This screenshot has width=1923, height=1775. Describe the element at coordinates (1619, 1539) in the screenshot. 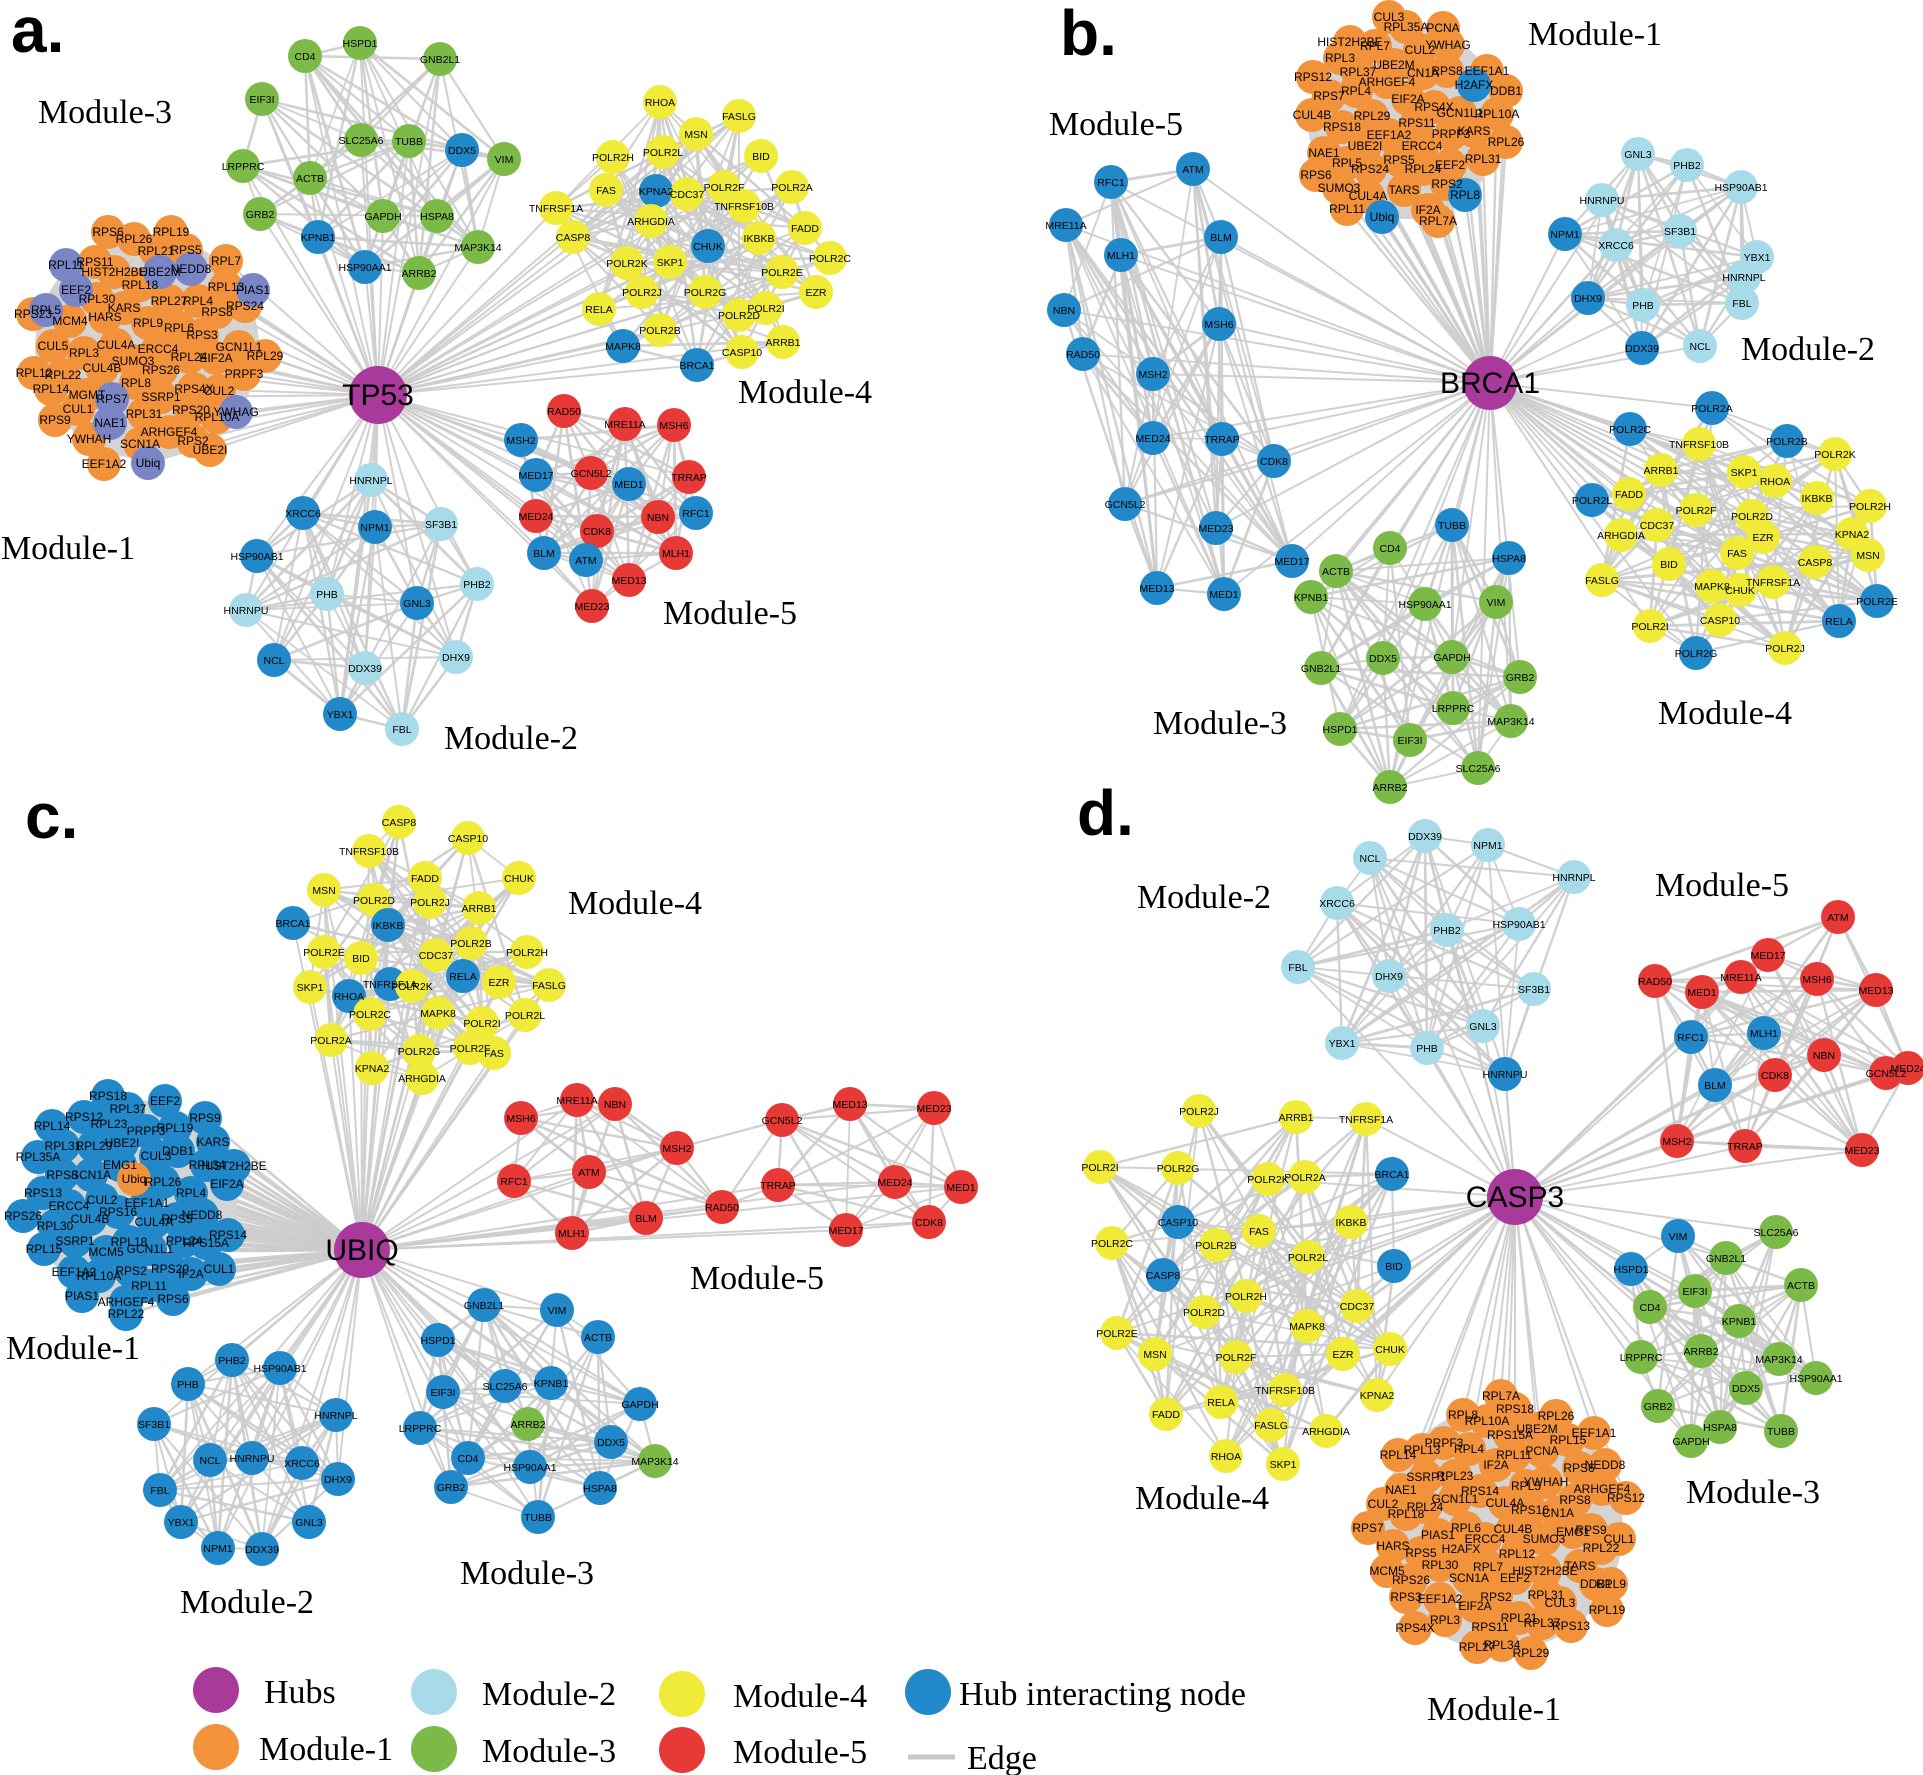

I see `svg-text: CUL1` at that location.